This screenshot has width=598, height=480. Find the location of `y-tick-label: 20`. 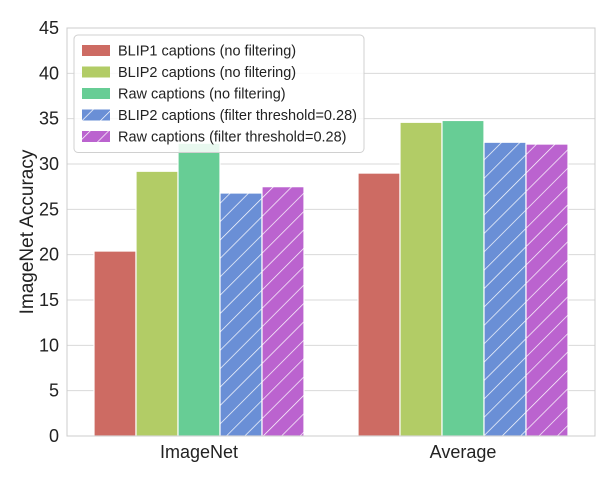

y-tick-label: 20 is located at coordinates (49, 255).